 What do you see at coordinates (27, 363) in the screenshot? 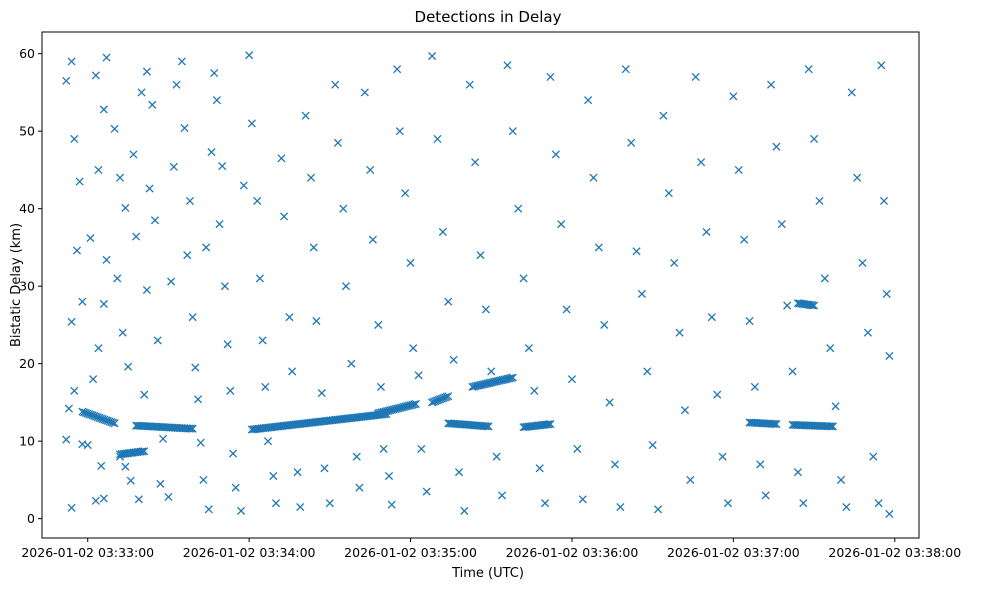
I see `y-tick-label: 20` at bounding box center [27, 363].